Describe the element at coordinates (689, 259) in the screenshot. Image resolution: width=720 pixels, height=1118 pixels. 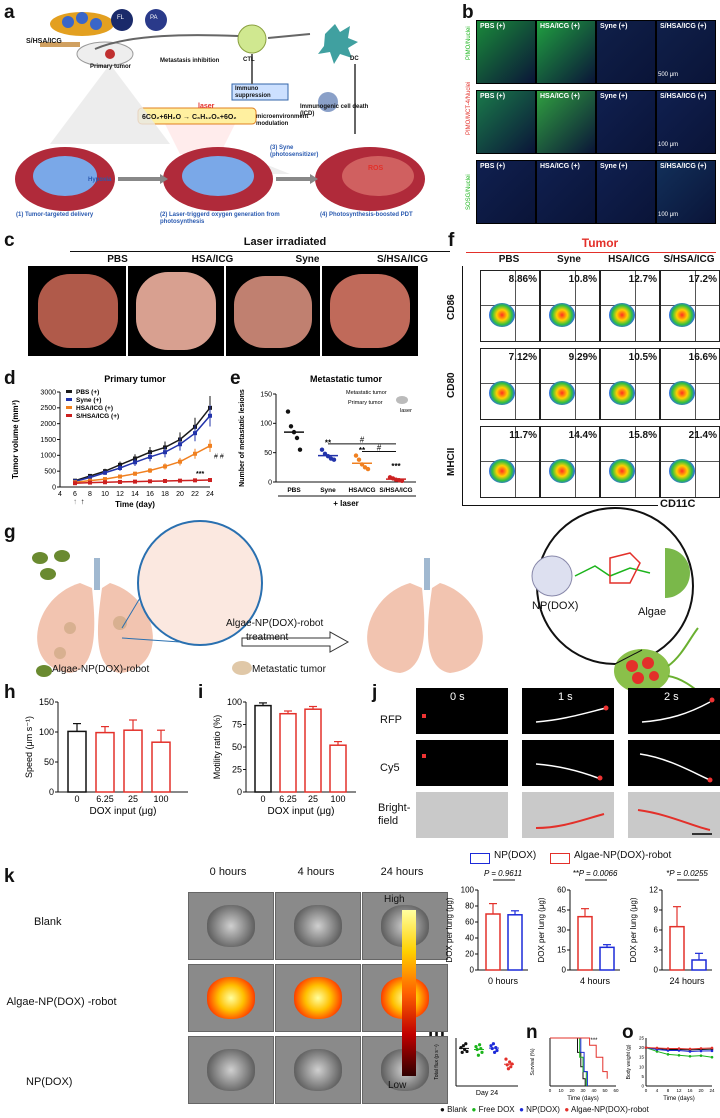
I see `f-col-3: S/HSA/ICG` at that location.